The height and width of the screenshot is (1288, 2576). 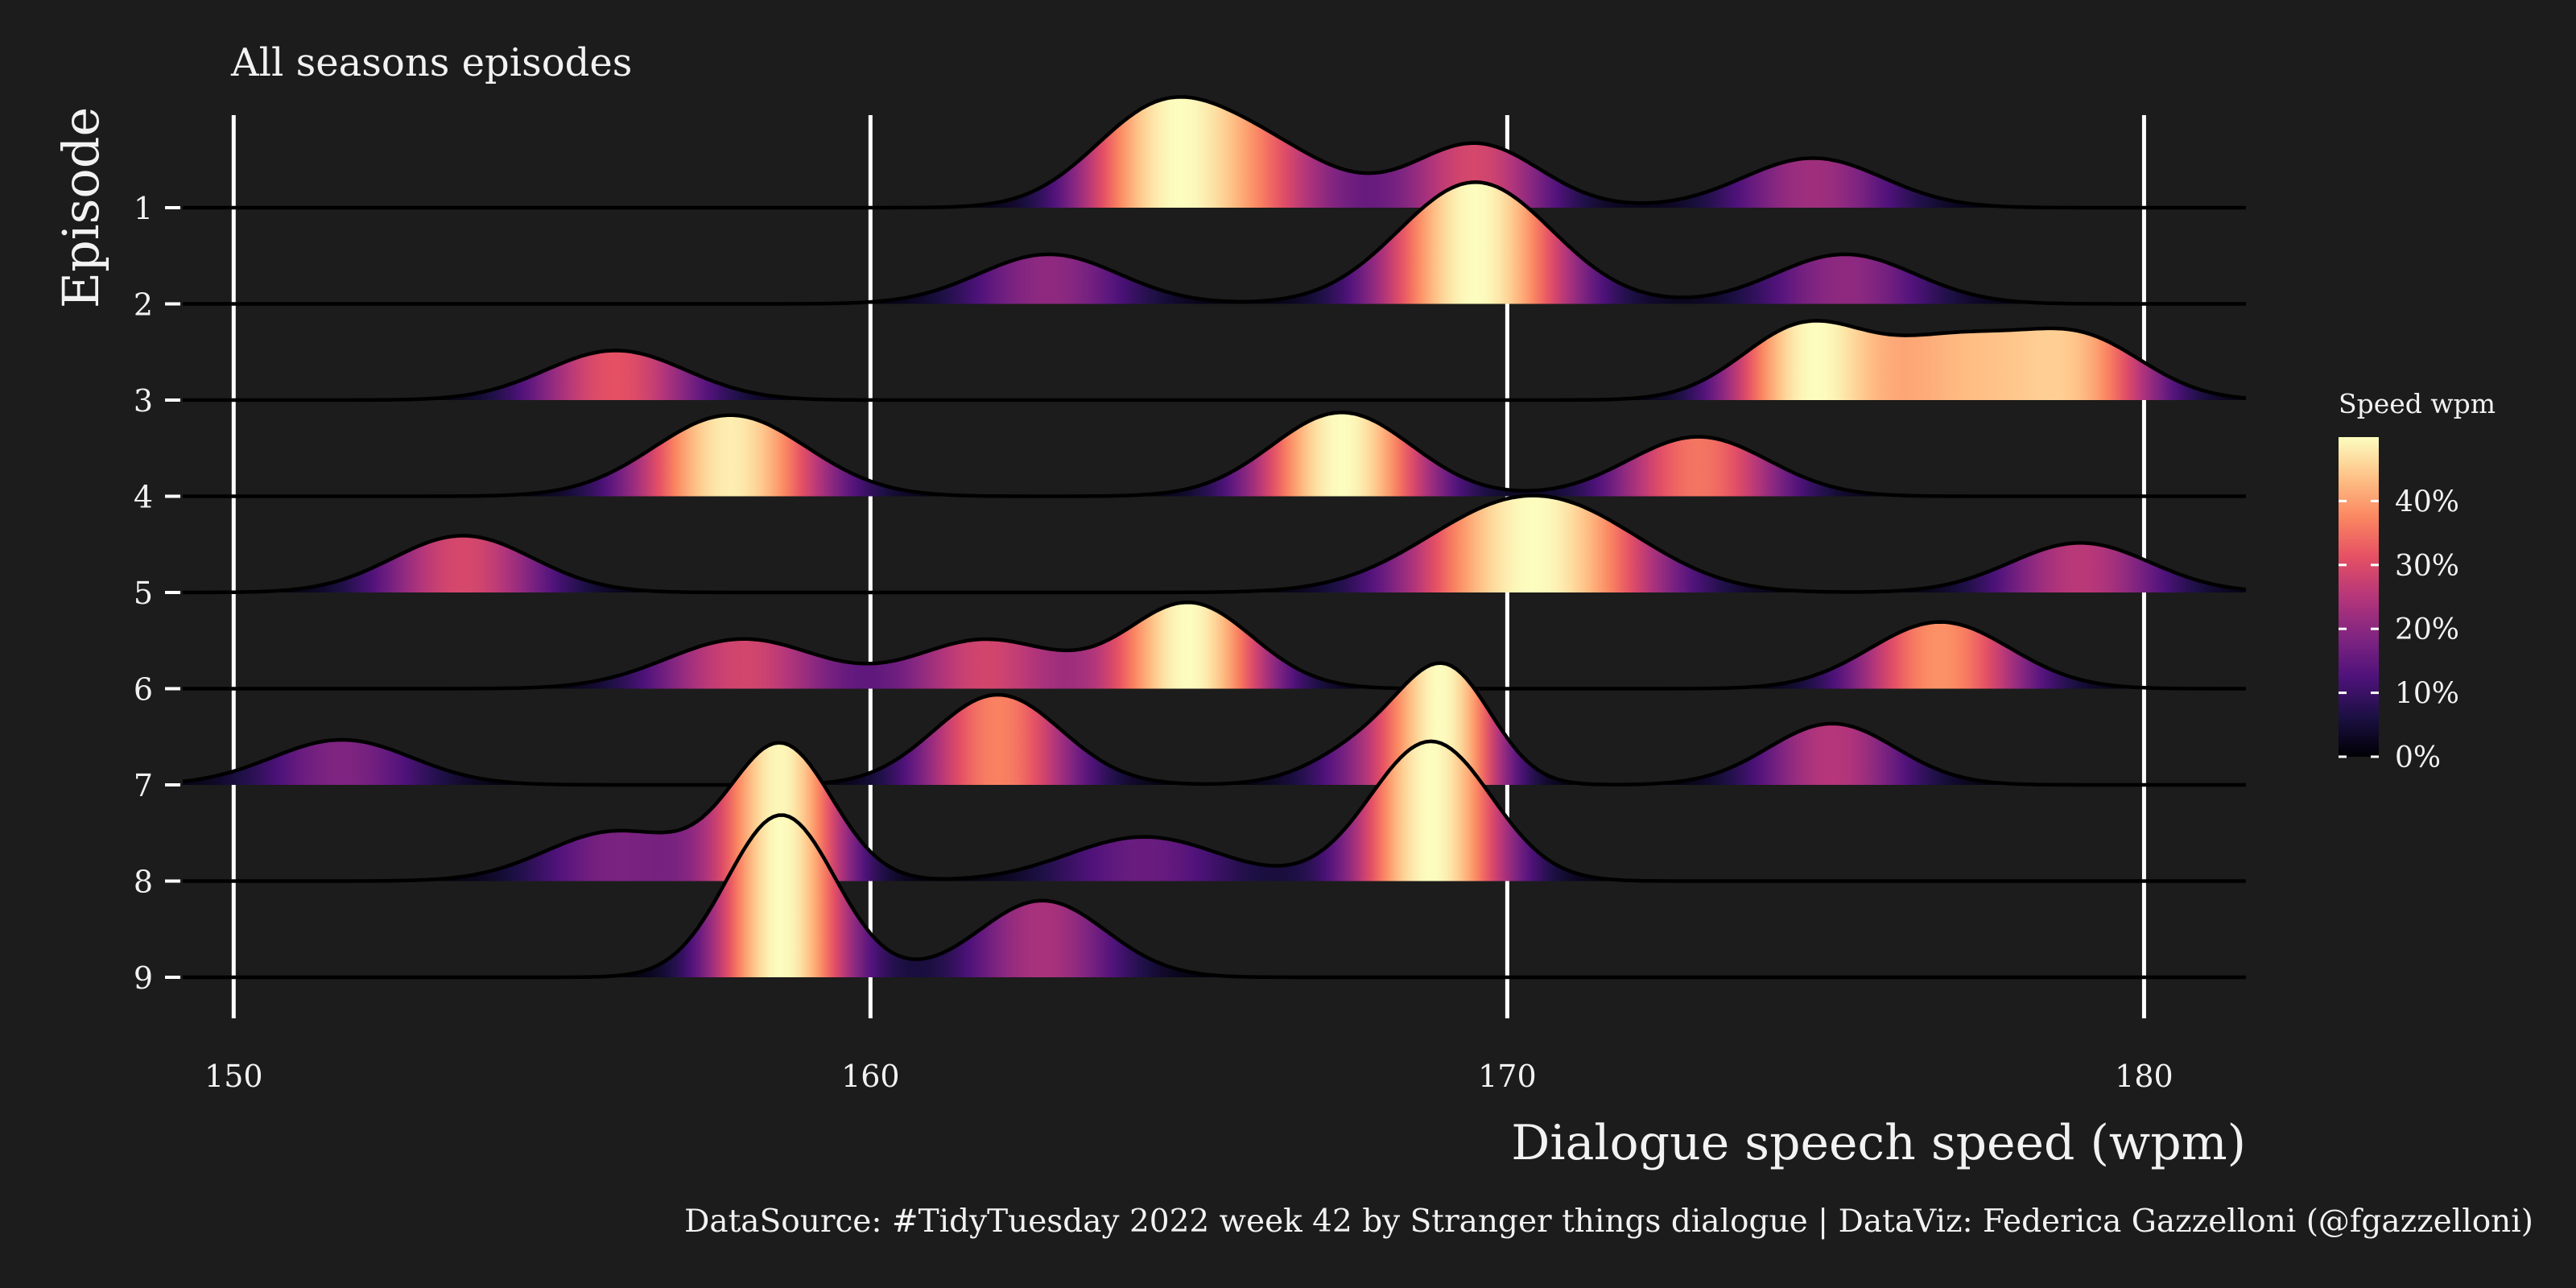 What do you see at coordinates (143, 401) in the screenshot?
I see `y-tick-label-3: 3` at bounding box center [143, 401].